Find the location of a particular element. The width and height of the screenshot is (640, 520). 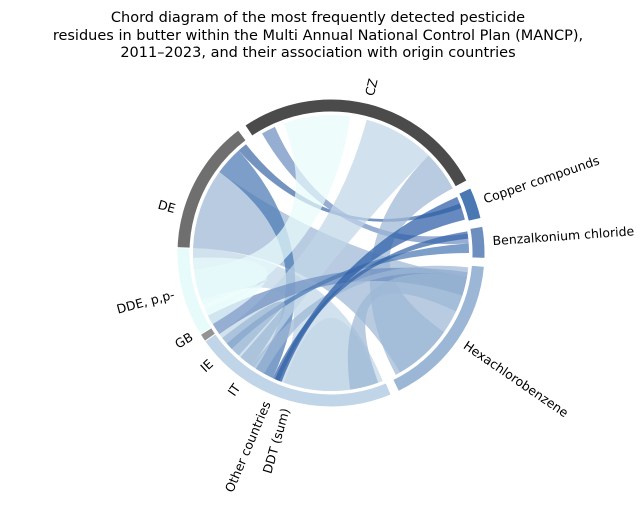

chord-label-it: IT is located at coordinates (234, 390).